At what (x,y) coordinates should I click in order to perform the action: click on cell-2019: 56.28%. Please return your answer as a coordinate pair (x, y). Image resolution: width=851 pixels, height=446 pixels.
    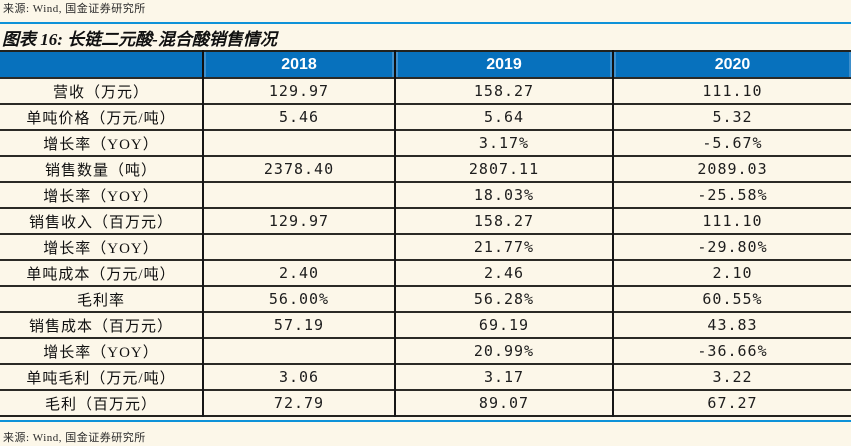
    Looking at the image, I should click on (503, 298).